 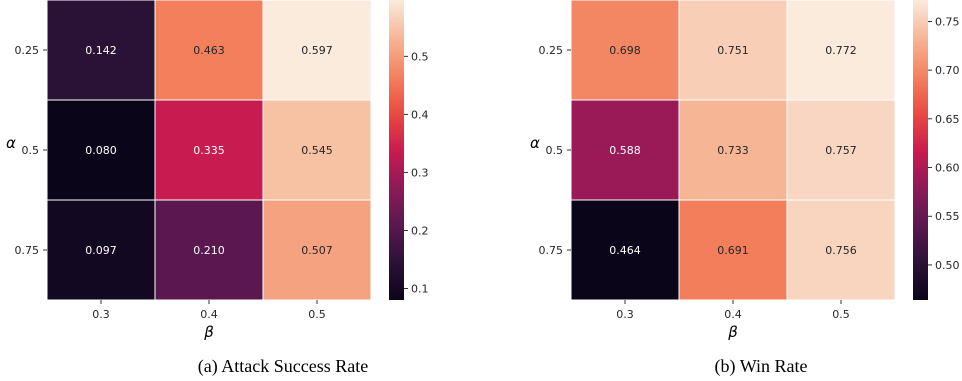 I want to click on asr-ytick-label: 0.5, so click(x=31, y=150).